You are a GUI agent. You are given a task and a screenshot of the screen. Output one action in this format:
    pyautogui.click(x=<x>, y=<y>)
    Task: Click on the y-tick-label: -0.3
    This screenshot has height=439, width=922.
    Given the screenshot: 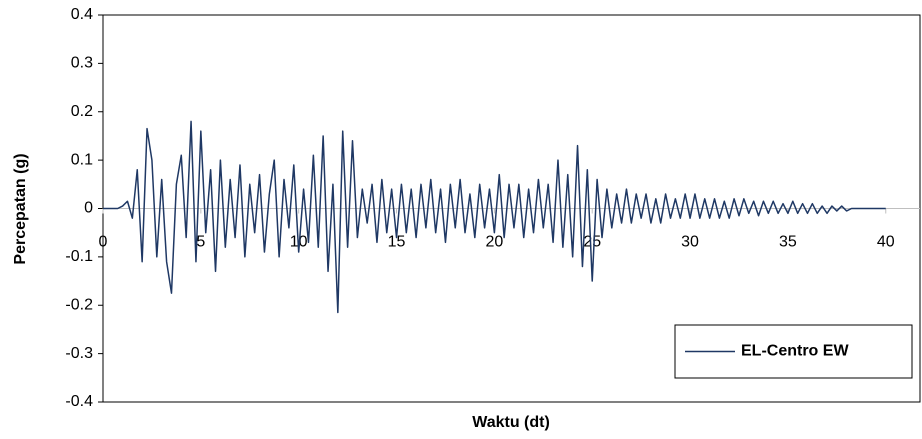 What is the action you would take?
    pyautogui.click(x=79, y=353)
    